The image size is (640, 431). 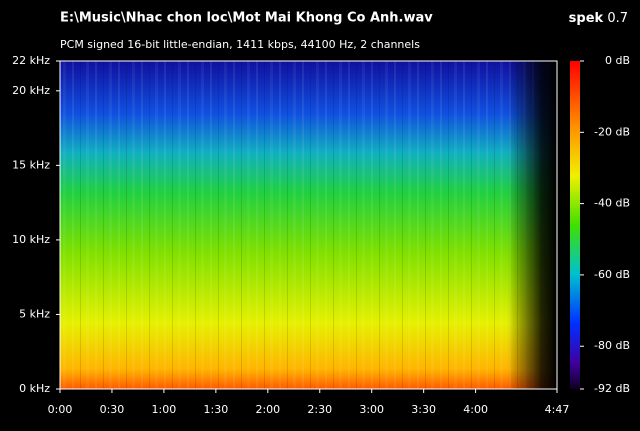 I want to click on x-tick-label: 2:30, so click(x=319, y=409).